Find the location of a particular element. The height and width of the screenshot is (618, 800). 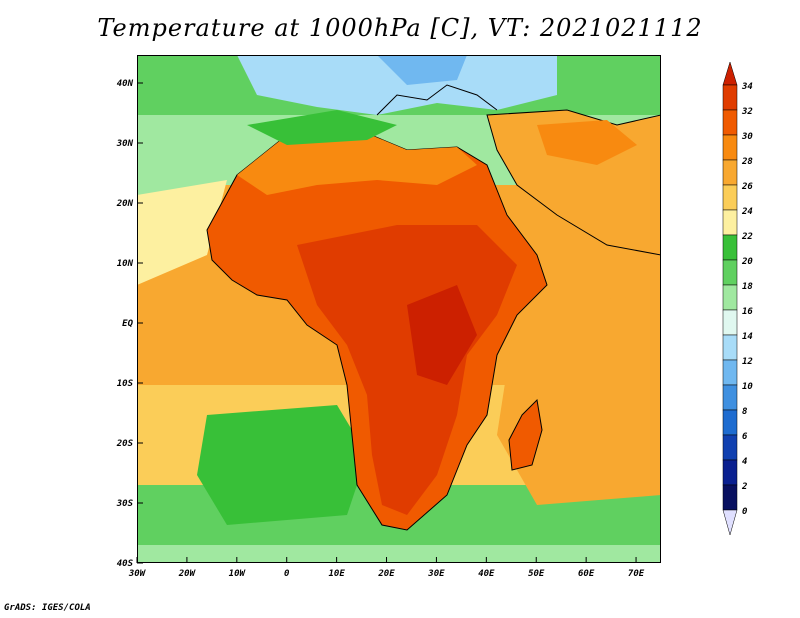

lon-tick-label: 40E is located at coordinates (486, 574).